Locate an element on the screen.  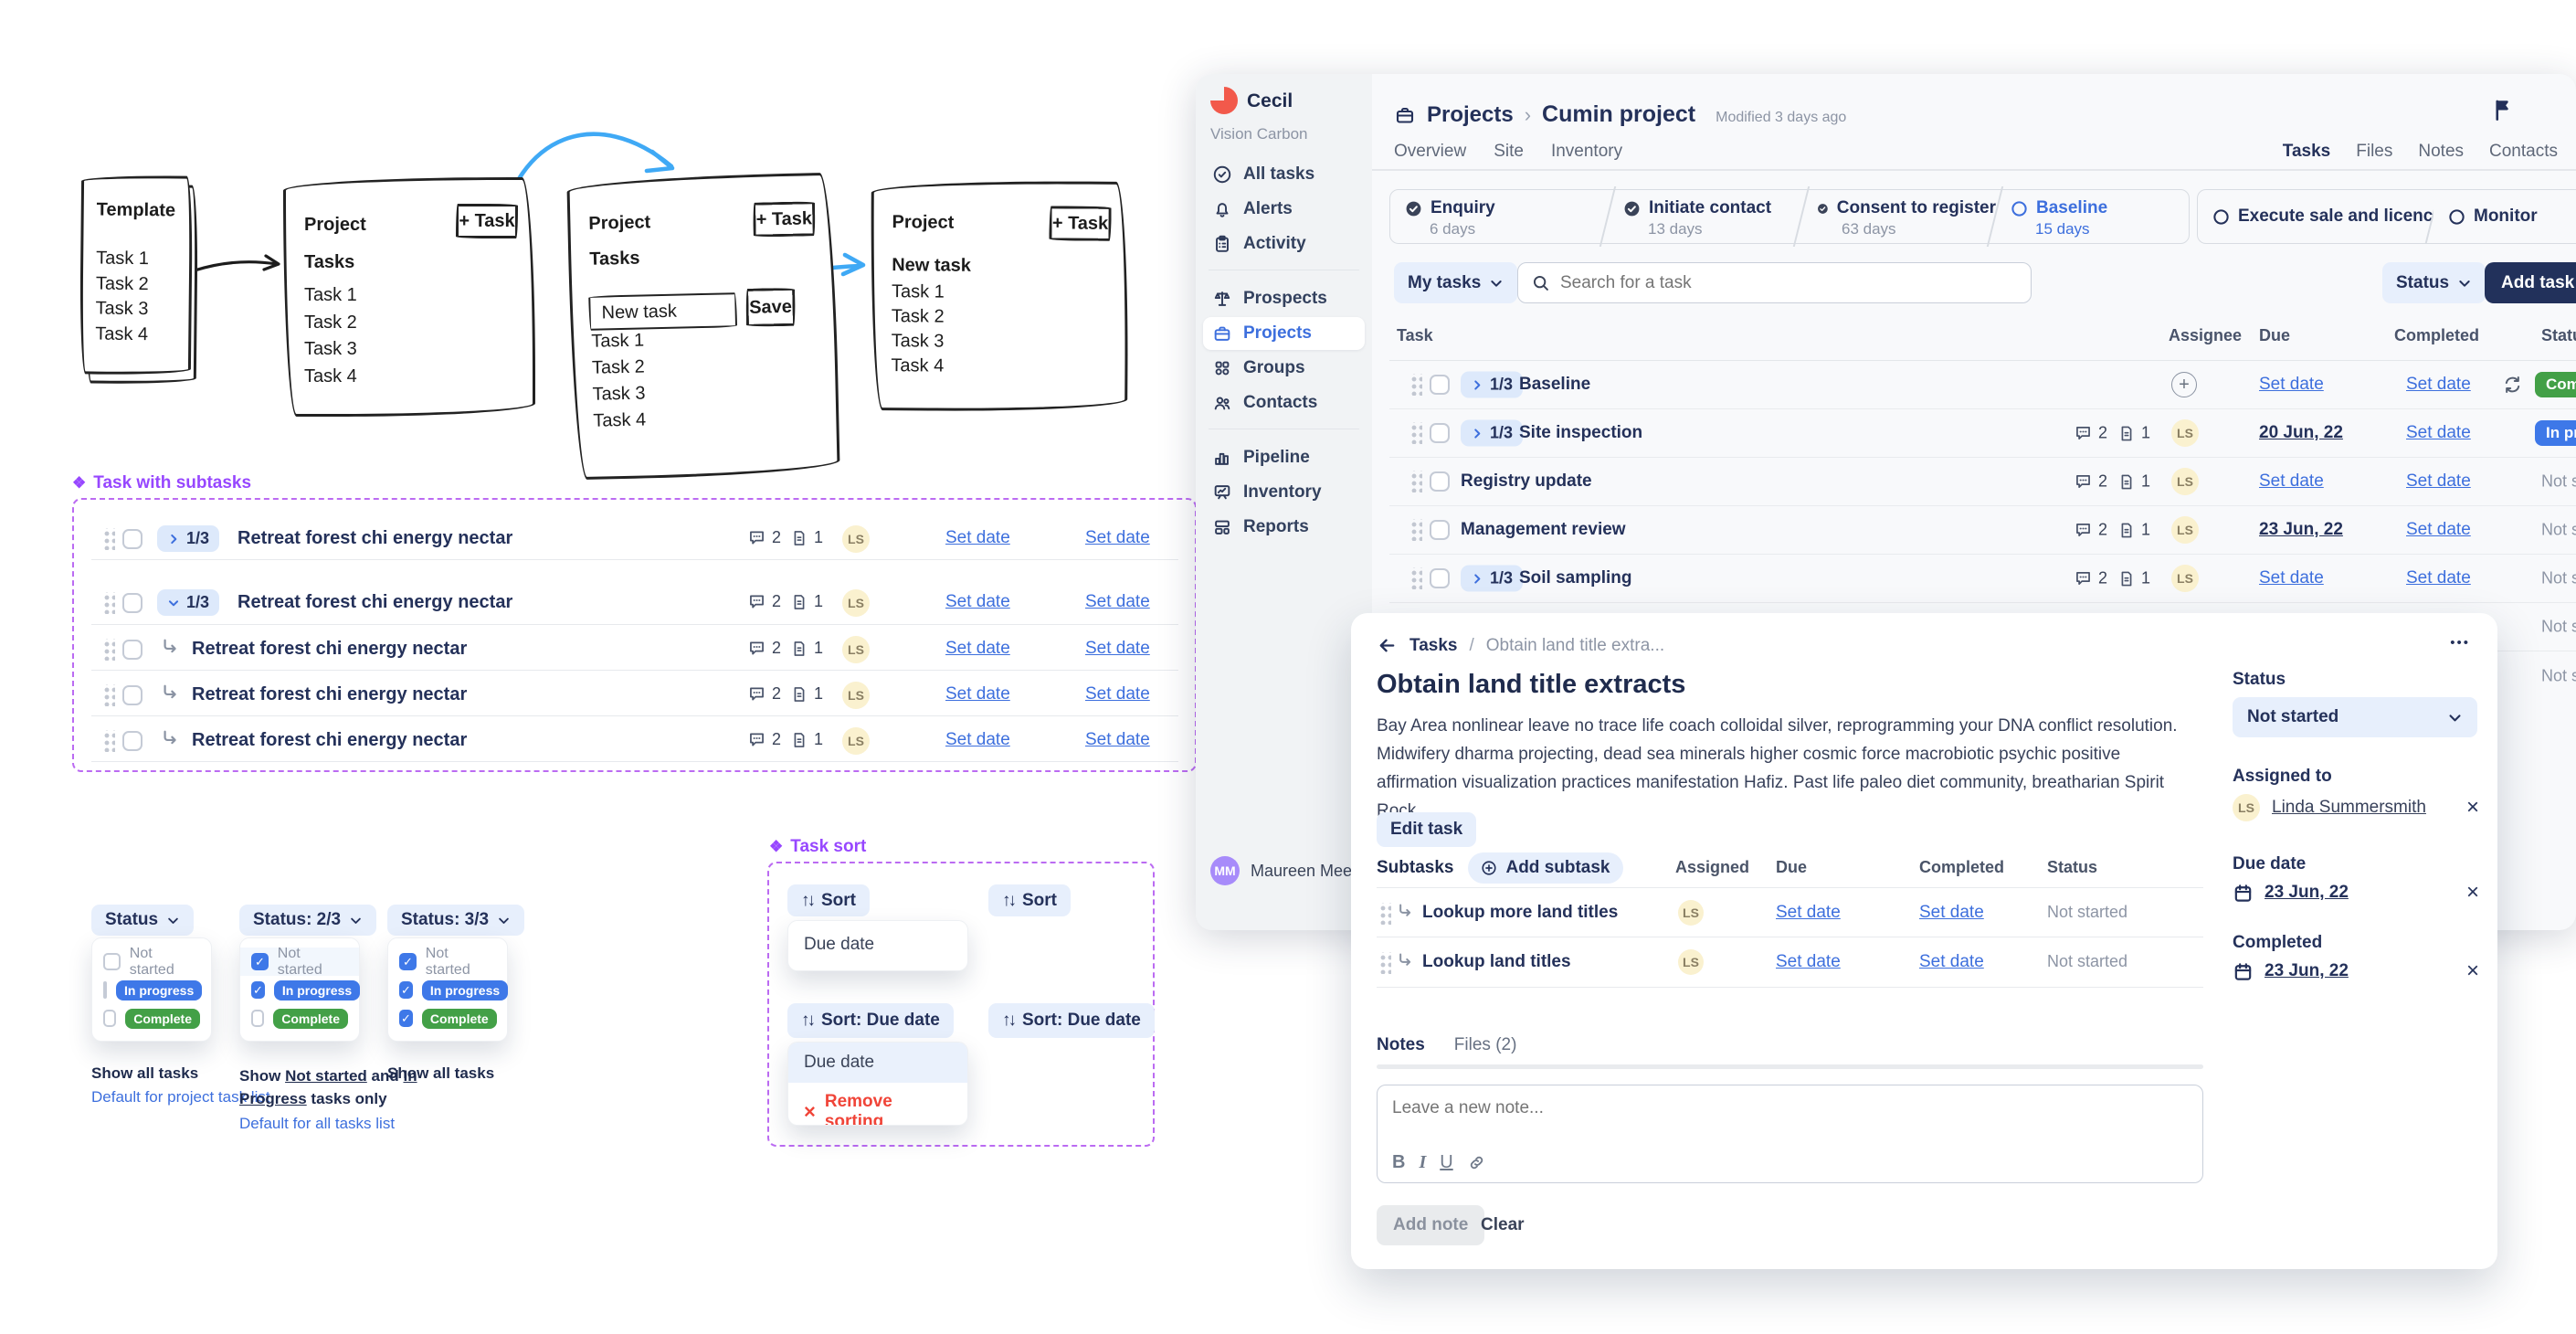
sort-menu-item: Due date is located at coordinates (840, 945).